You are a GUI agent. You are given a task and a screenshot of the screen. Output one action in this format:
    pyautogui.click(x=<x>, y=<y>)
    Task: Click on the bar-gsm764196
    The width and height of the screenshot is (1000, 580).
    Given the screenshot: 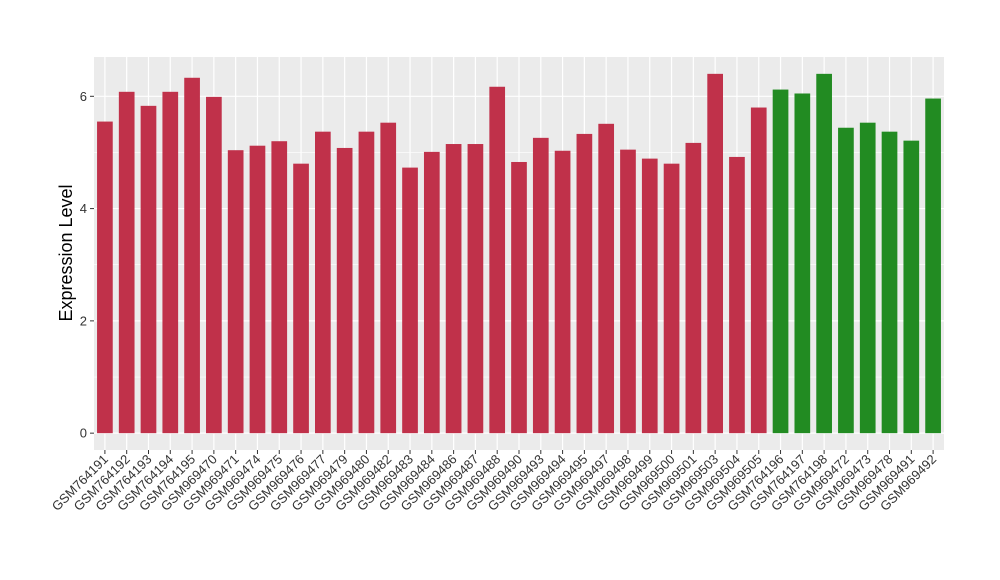 What is the action you would take?
    pyautogui.click(x=780, y=261)
    